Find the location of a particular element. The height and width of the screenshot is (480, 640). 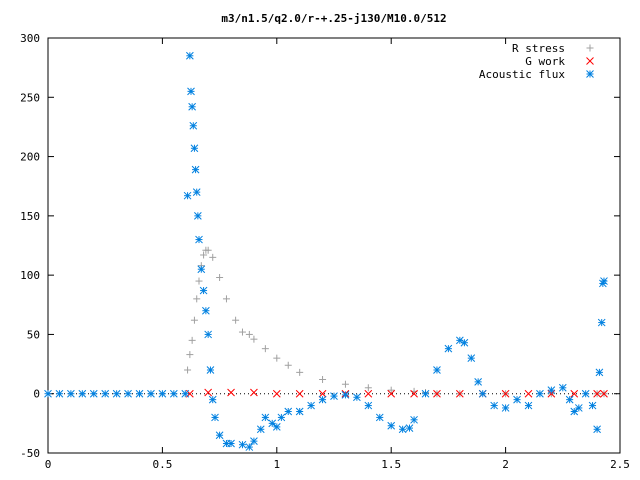

x-tick-label: 1.5 is located at coordinates (391, 464).